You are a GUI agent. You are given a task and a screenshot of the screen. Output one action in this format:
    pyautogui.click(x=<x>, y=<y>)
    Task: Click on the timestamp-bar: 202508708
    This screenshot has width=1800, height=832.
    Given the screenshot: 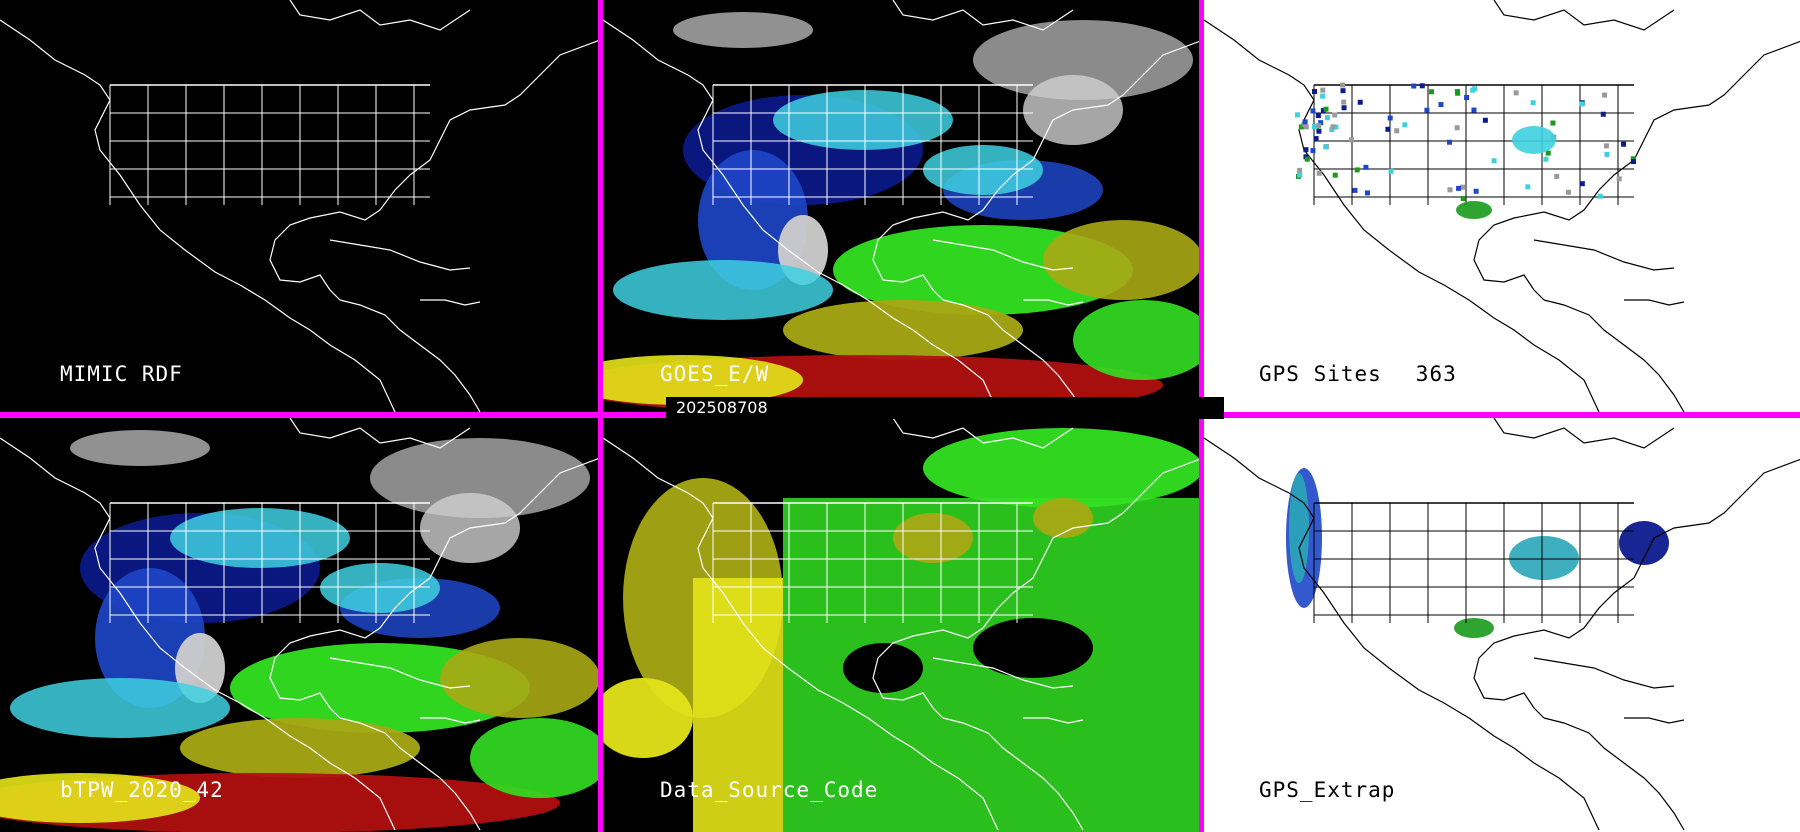 What is the action you would take?
    pyautogui.click(x=945, y=408)
    